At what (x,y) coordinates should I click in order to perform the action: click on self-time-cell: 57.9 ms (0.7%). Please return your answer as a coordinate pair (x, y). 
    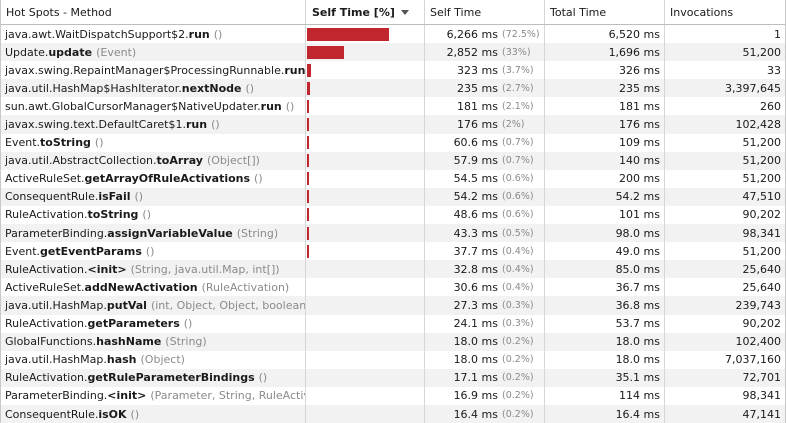
    Looking at the image, I should click on (485, 160).